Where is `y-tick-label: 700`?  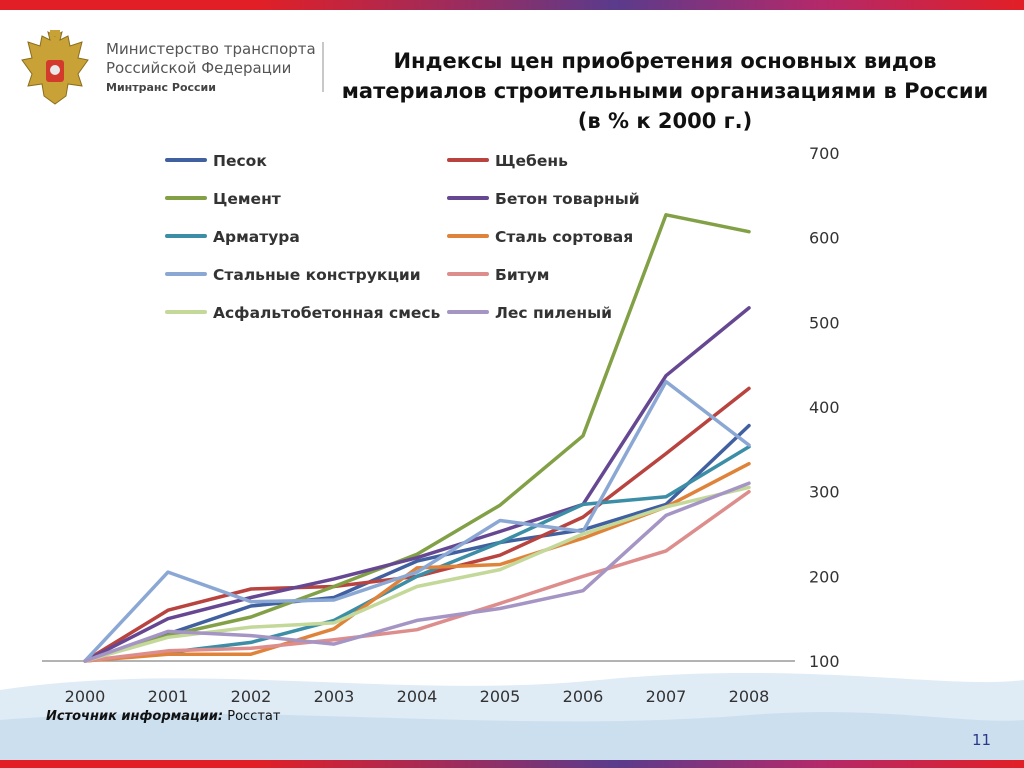
y-tick-label: 700 is located at coordinates (824, 153).